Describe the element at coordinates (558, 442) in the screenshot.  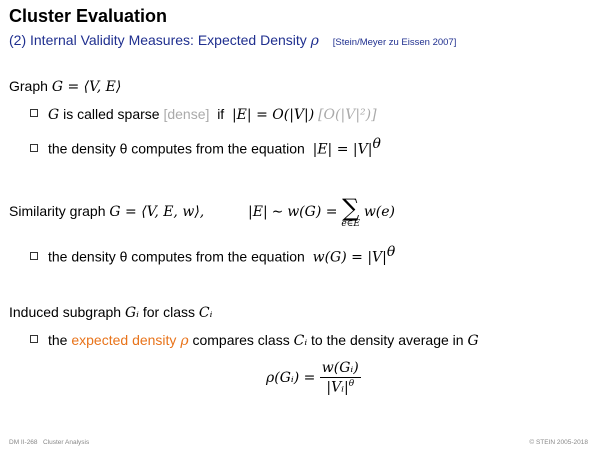
I see `footer-copyright: © STEIN 2005-2018` at that location.